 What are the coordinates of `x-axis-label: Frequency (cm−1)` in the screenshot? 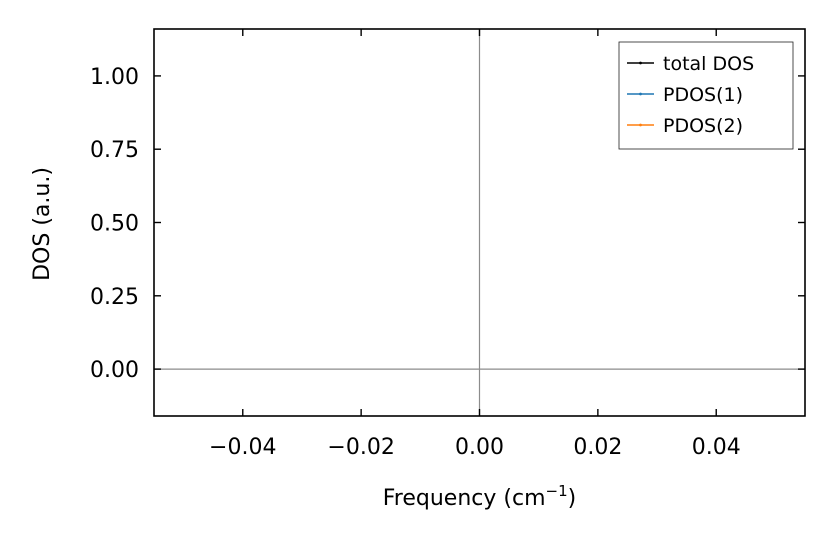 It's located at (479, 496).